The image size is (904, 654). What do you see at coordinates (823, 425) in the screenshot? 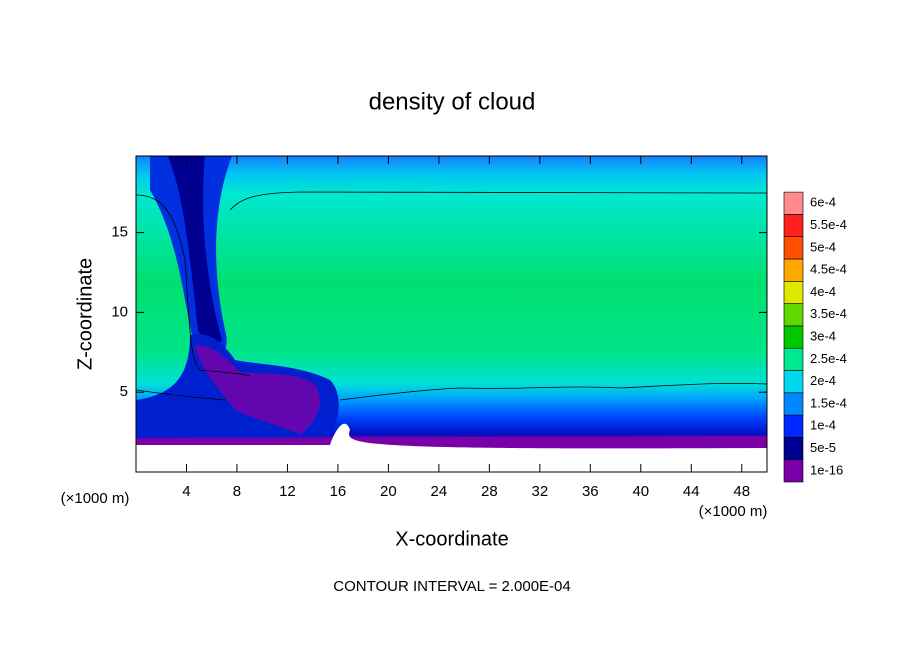
I see `colorbar-label: 1e-4` at bounding box center [823, 425].